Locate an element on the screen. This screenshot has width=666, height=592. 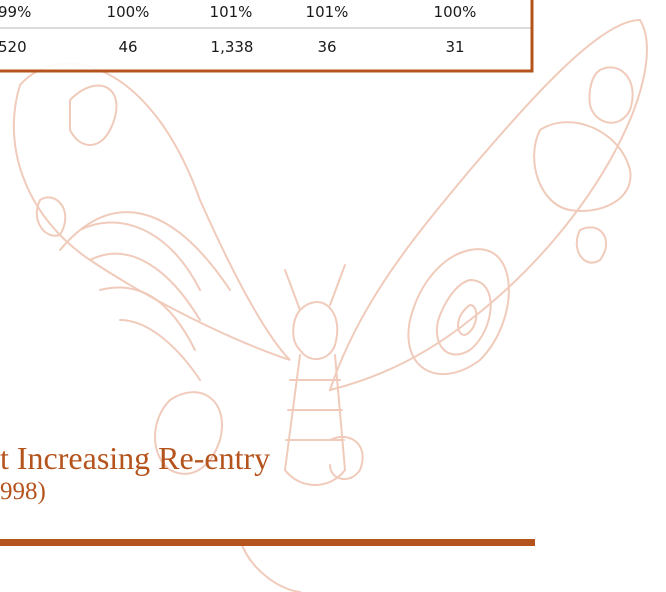
table-cell: 99% is located at coordinates (16, 12).